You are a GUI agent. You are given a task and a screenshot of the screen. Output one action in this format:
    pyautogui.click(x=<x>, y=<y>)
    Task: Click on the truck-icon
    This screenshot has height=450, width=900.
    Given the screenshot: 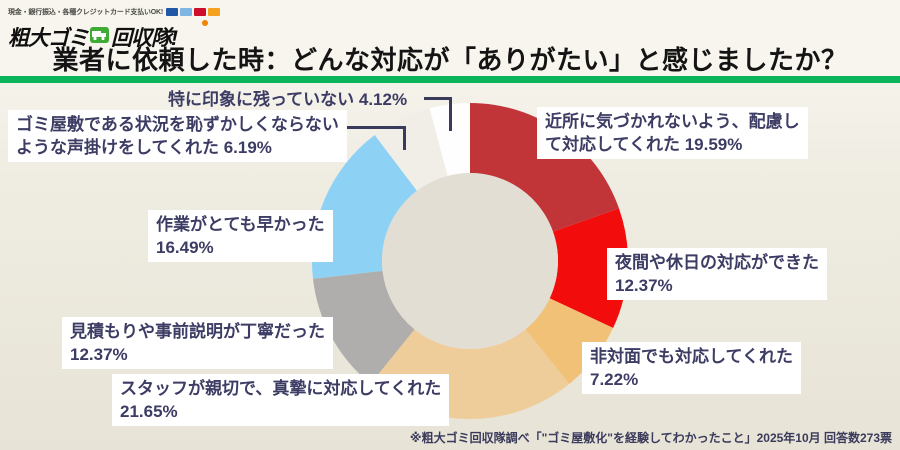 What is the action you would take?
    pyautogui.click(x=99, y=35)
    